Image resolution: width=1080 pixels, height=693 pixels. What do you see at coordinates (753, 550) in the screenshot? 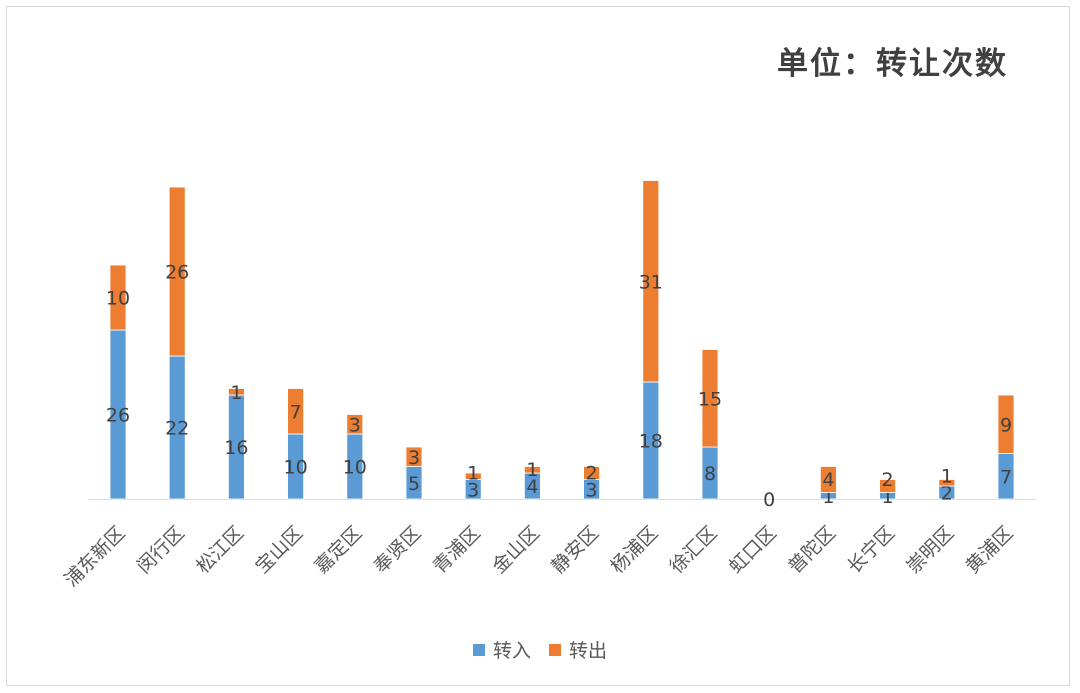
I see `category-label: 虹口区` at bounding box center [753, 550].